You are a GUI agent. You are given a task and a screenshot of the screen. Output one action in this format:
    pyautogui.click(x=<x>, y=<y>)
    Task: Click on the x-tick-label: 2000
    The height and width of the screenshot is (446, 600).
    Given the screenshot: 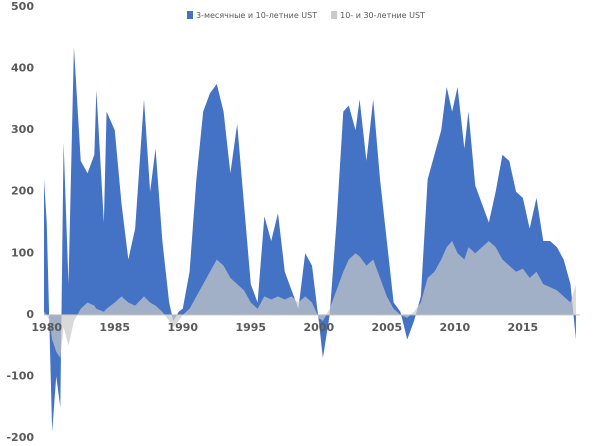 What is the action you would take?
    pyautogui.click(x=318, y=327)
    